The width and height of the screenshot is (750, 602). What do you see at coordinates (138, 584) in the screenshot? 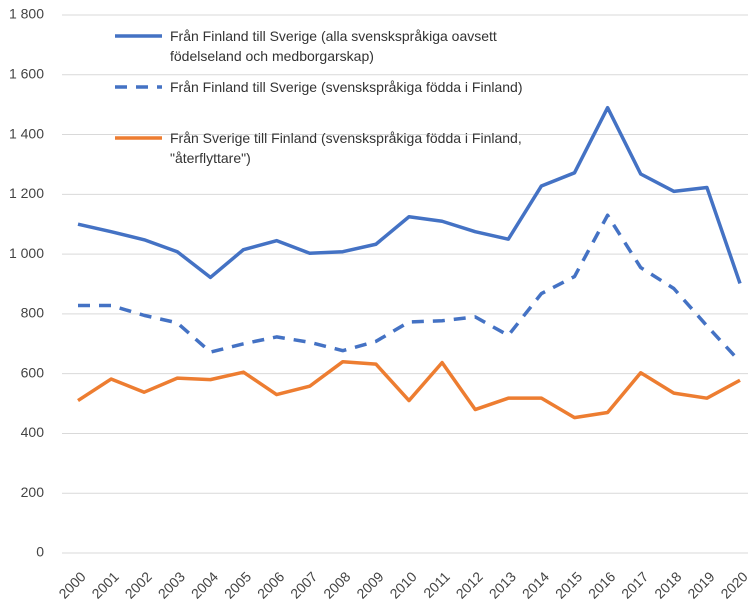
I see `x-tick-label: 2002` at bounding box center [138, 584].